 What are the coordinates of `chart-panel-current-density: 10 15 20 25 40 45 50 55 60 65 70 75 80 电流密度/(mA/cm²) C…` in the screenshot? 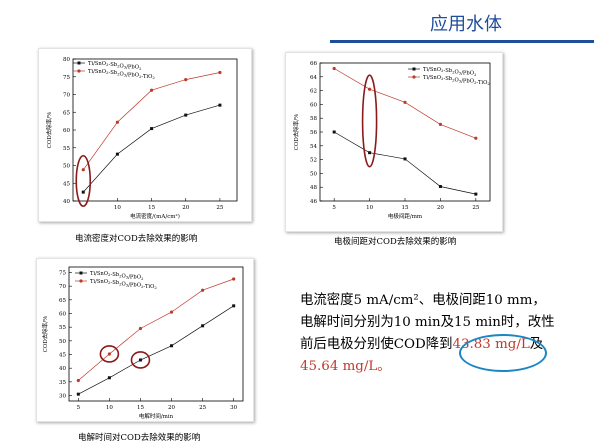 It's located at (145, 135).